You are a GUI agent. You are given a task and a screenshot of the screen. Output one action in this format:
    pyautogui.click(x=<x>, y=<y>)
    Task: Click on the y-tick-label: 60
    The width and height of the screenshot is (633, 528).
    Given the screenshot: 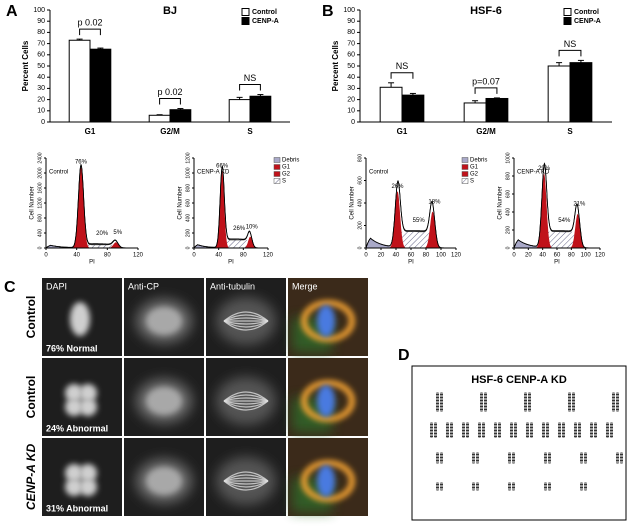 What is the action you would take?
    pyautogui.click(x=351, y=55)
    